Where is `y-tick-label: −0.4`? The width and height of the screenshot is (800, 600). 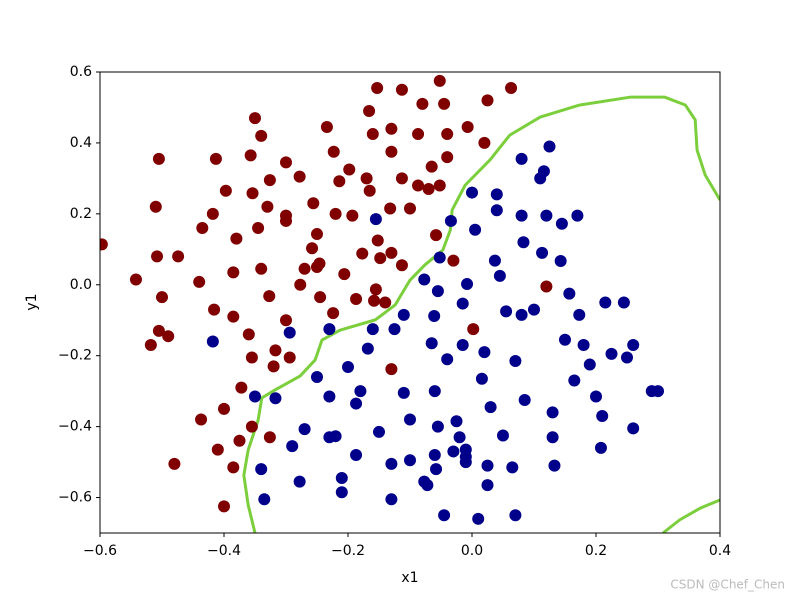 y-tick-label: −0.4 is located at coordinates (75, 427).